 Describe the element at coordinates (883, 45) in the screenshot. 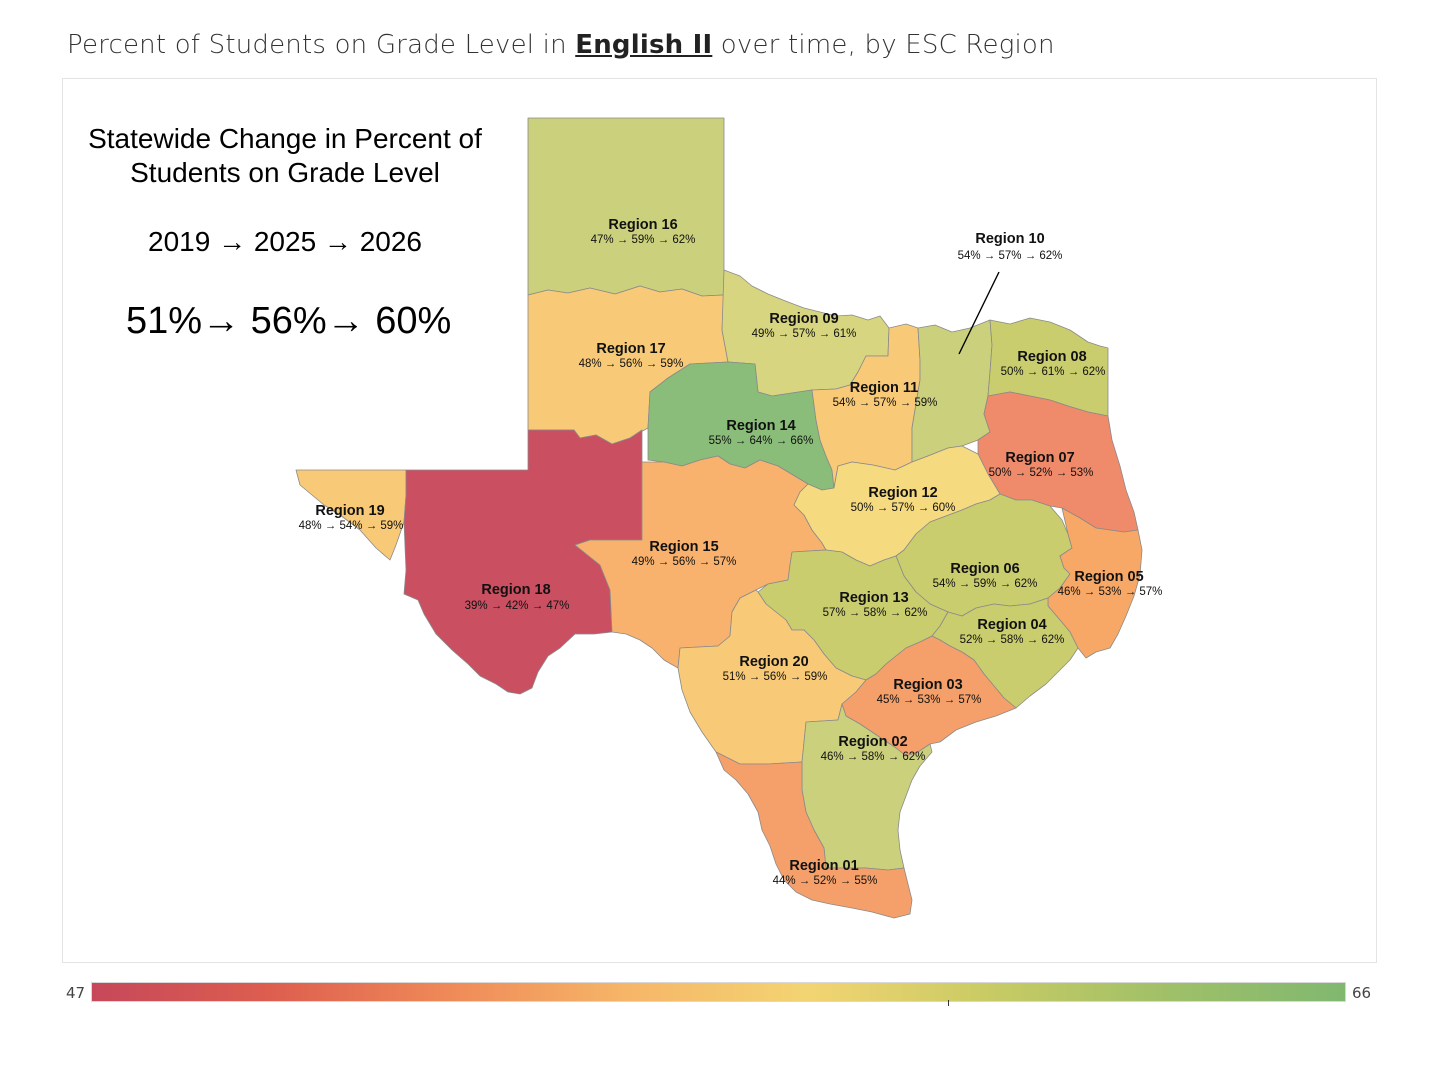

I see `title-suffix: over time, by ESC Region` at that location.